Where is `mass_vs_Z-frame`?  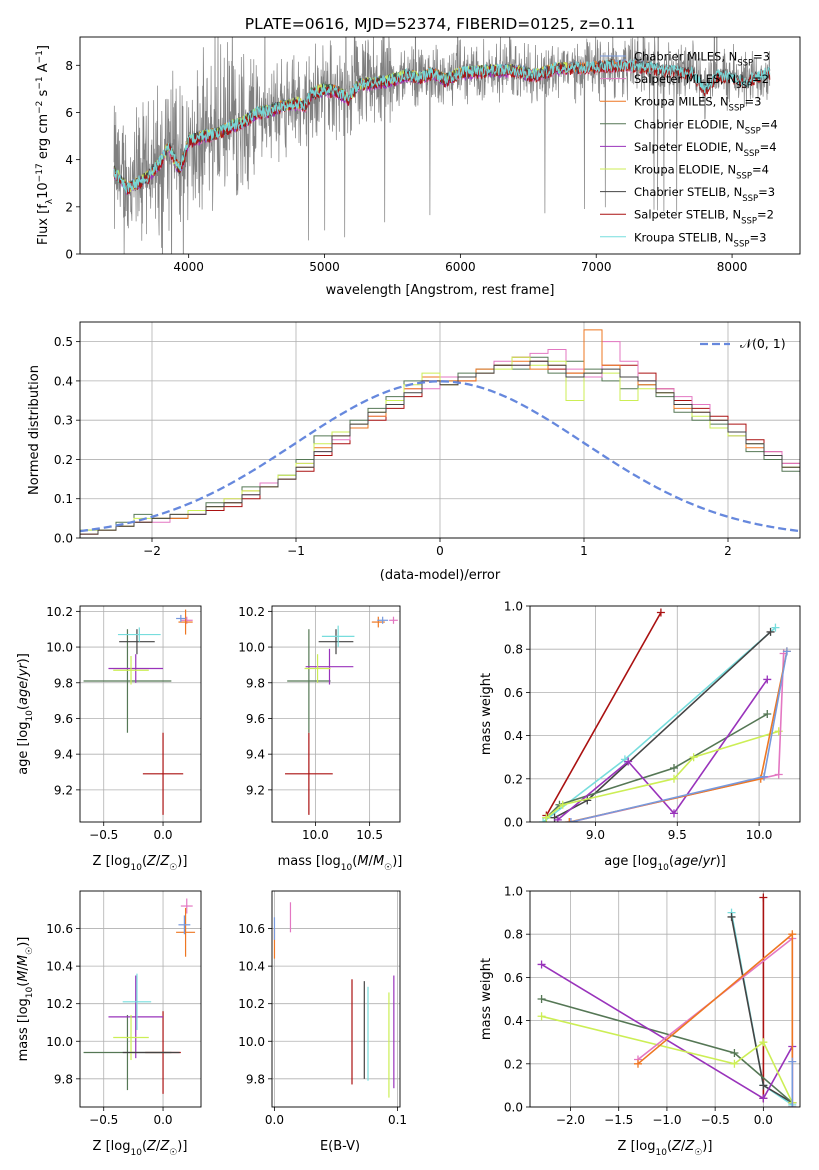 mass_vs_Z-frame is located at coordinates (140, 999).